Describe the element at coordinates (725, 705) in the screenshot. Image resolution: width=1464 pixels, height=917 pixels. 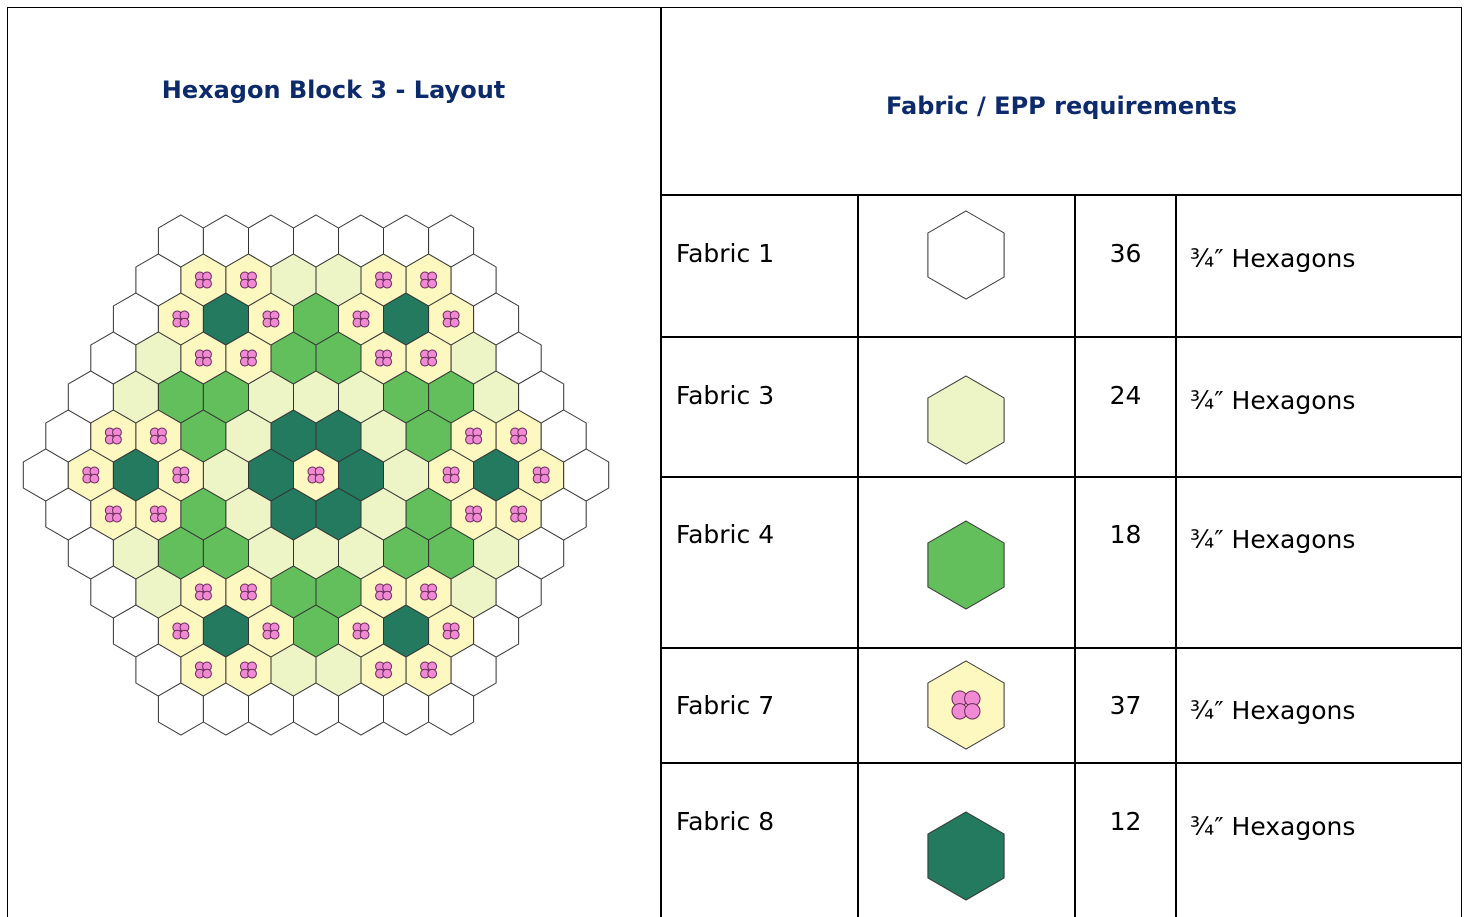
I see `fabric-name: Fabric 7` at that location.